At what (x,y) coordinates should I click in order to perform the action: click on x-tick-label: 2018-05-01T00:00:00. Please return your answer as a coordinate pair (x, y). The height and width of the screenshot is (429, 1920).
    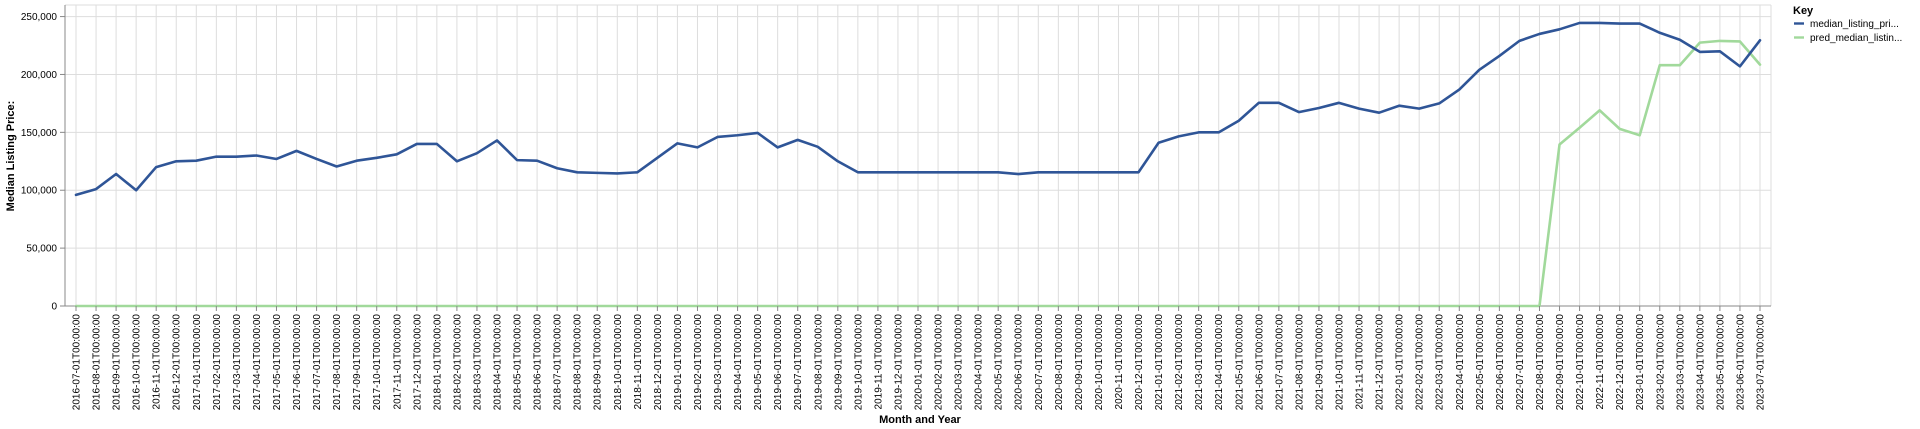
    Looking at the image, I should click on (518, 362).